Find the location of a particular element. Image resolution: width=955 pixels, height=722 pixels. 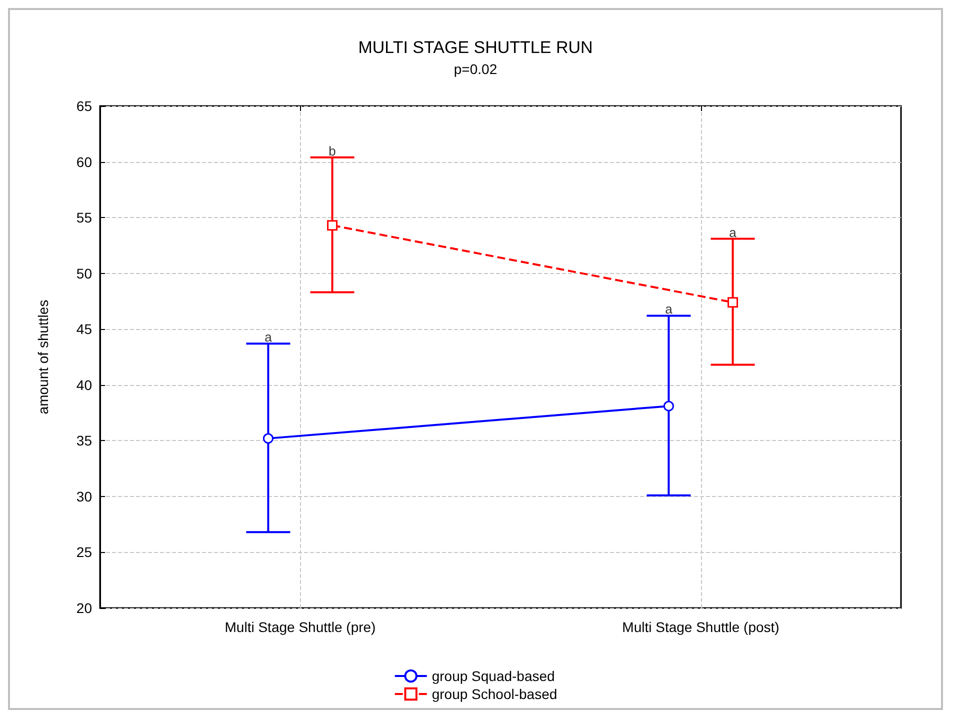

y-tick-label: 40 is located at coordinates (84, 384).